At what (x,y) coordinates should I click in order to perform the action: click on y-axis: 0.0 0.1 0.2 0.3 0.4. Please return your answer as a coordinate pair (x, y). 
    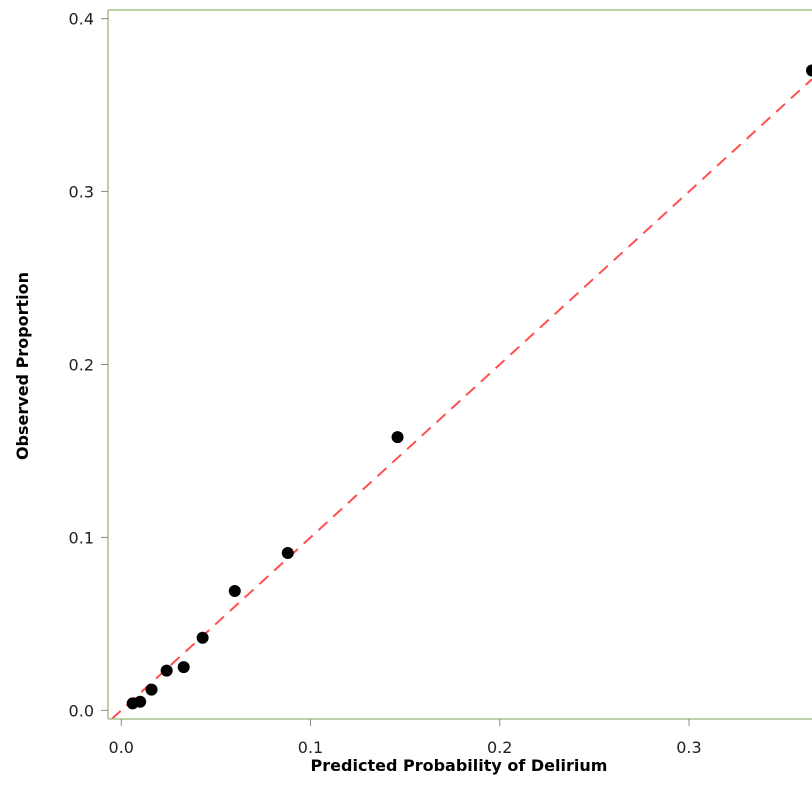
    Looking at the image, I should click on (88, 365).